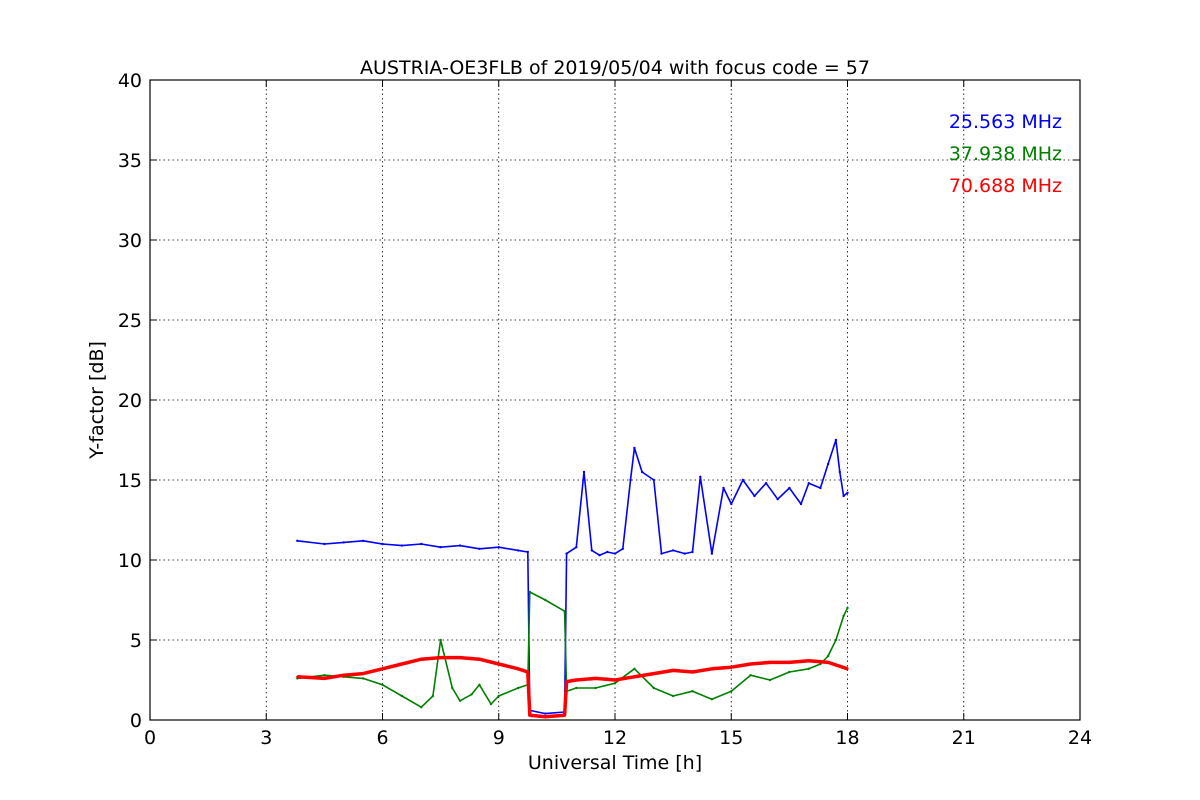 The width and height of the screenshot is (1200, 800). Describe the element at coordinates (964, 738) in the screenshot. I see `x-tick-label: 21` at that location.